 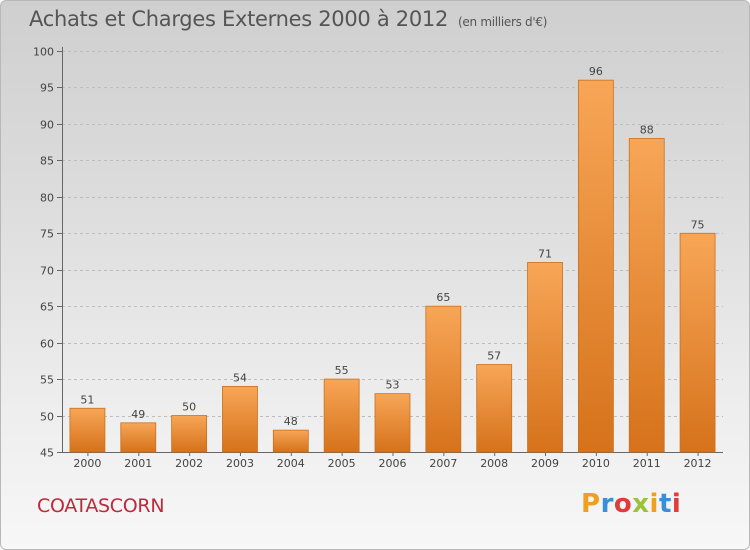 What do you see at coordinates (698, 224) in the screenshot?
I see `data-label: 75` at bounding box center [698, 224].